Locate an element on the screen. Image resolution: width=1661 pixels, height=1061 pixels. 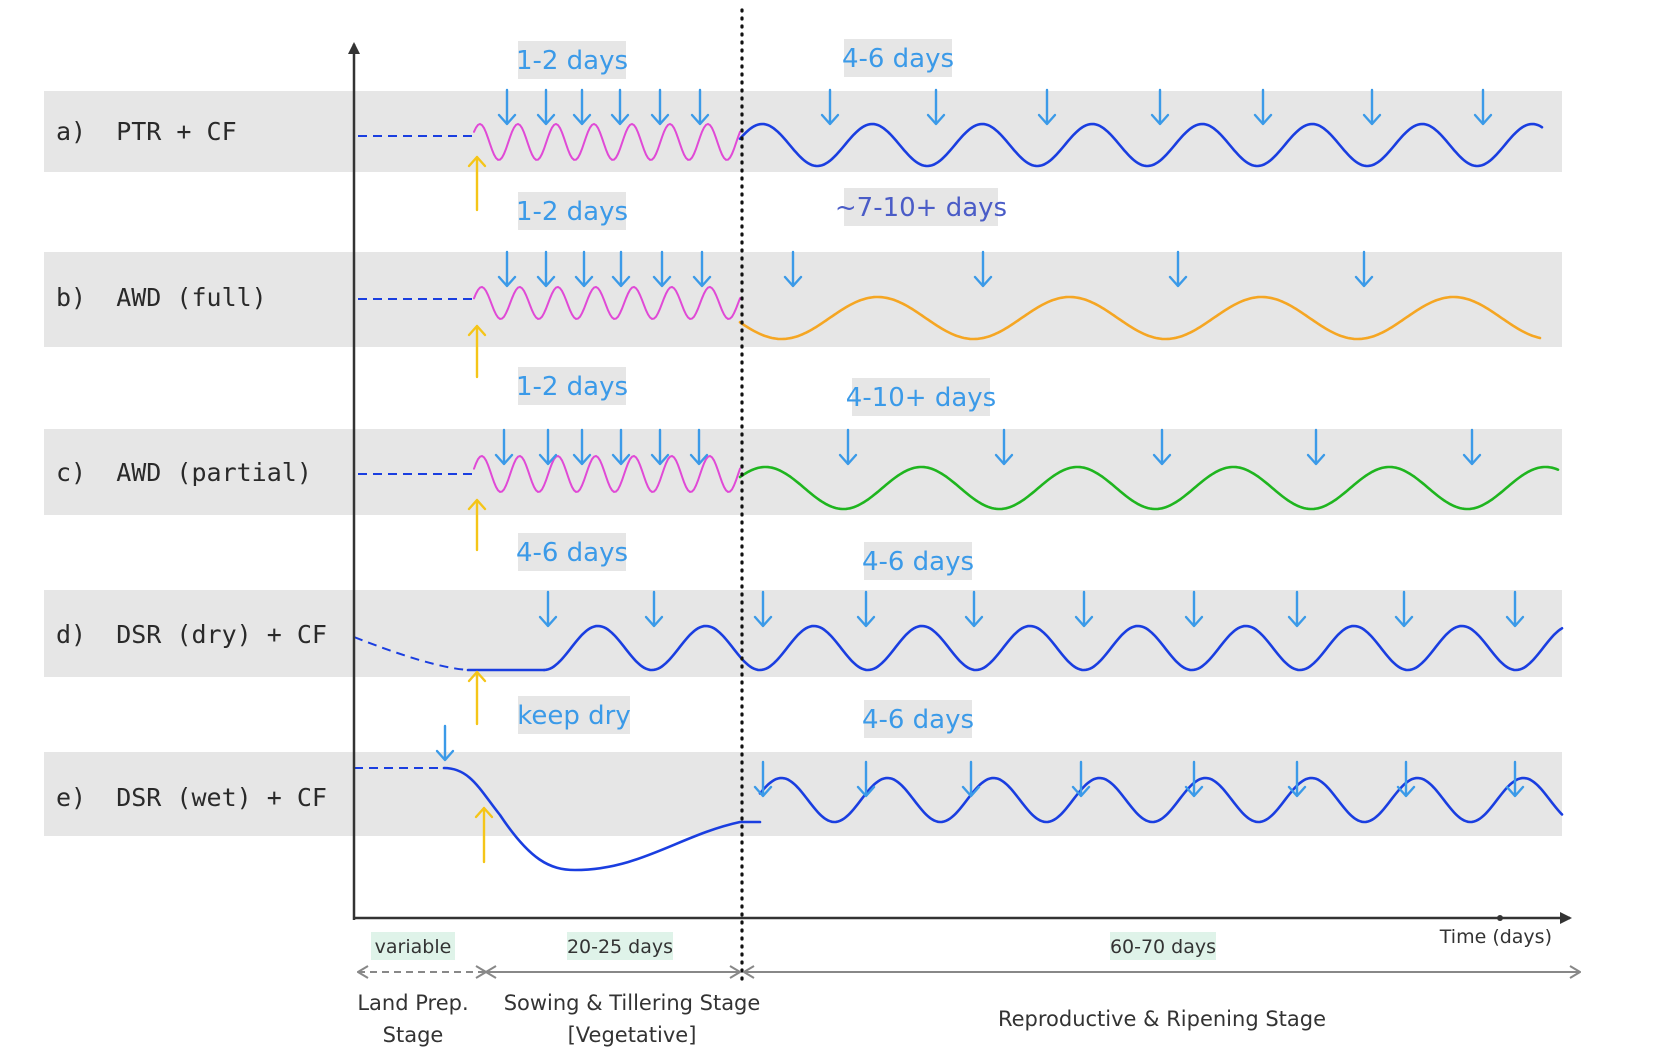
interval-bg-d-early is located at coordinates (572, 552).